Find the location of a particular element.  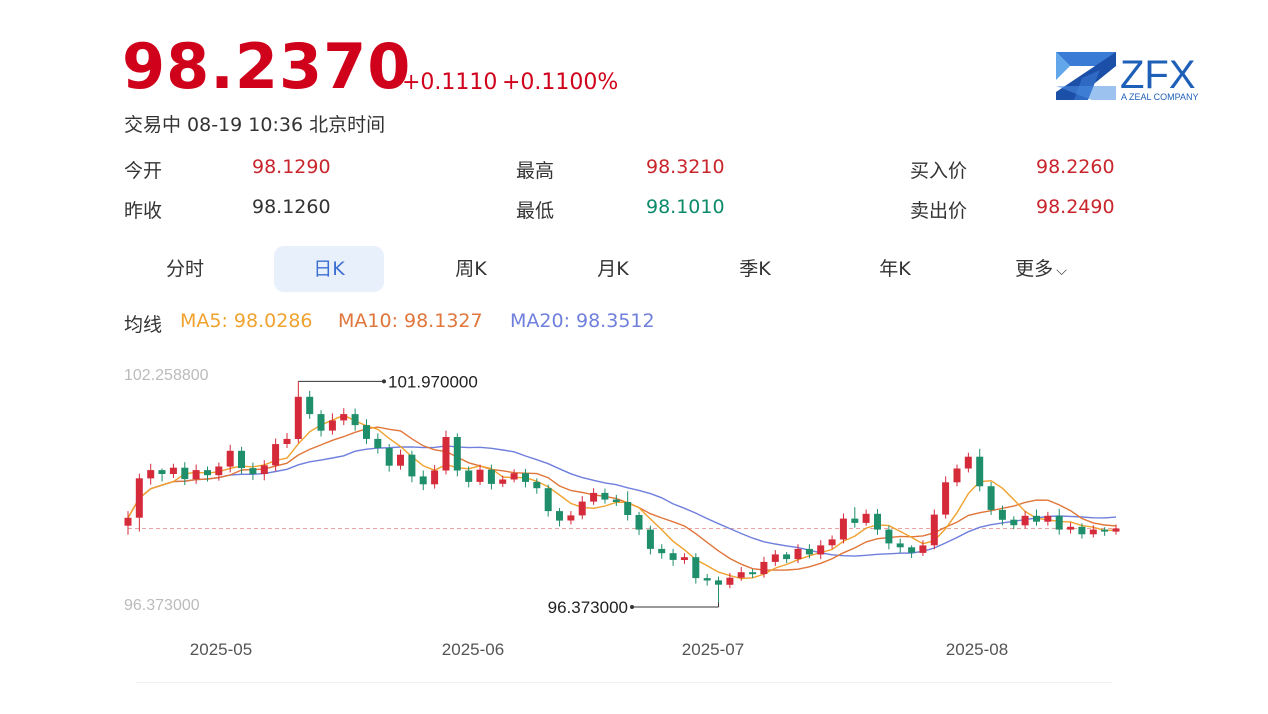

tab-more-label: 更多 is located at coordinates (1034, 269).